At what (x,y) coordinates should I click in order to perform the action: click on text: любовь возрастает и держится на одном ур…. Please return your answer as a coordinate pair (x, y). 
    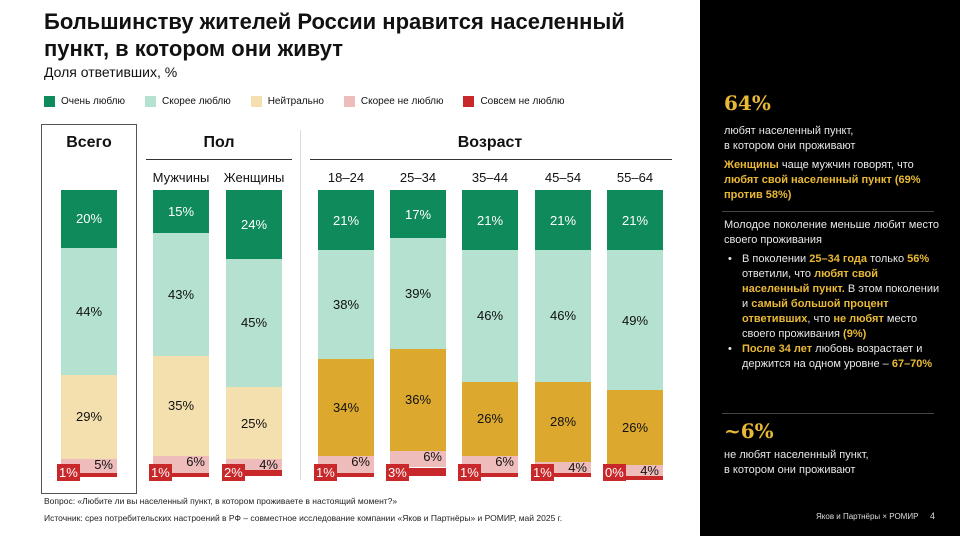
    Looking at the image, I should click on (832, 356).